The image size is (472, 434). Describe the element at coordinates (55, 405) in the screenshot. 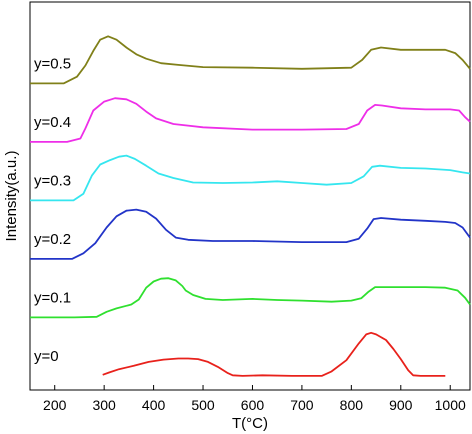

I see `x-tick-label-200: 200` at that location.